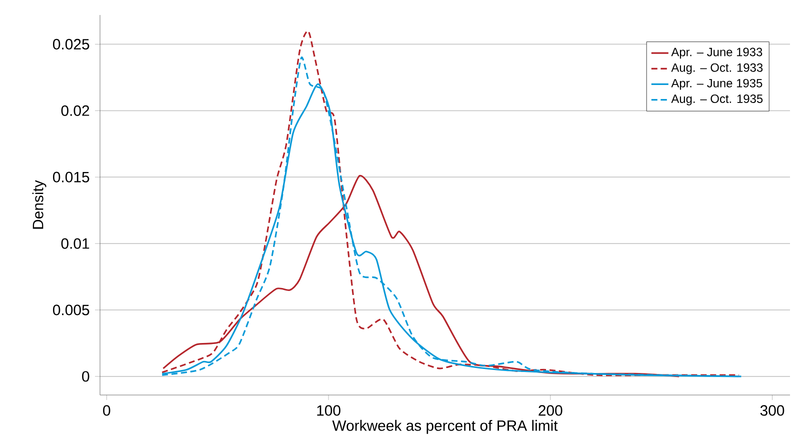 This screenshot has width=797, height=445. I want to click on y-axis-title: Density, so click(39, 204).